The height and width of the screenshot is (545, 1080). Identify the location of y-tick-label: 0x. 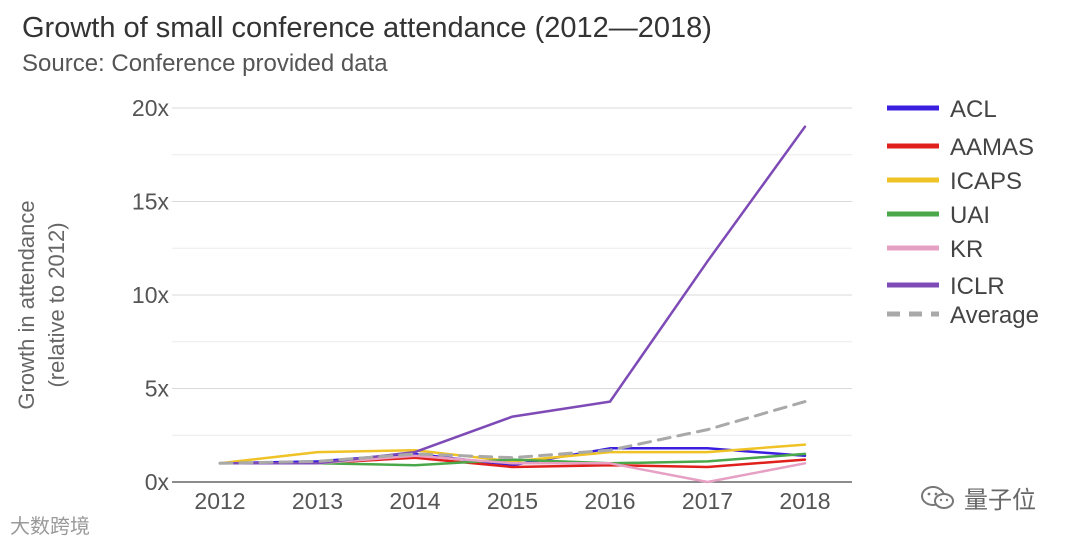
(157, 482).